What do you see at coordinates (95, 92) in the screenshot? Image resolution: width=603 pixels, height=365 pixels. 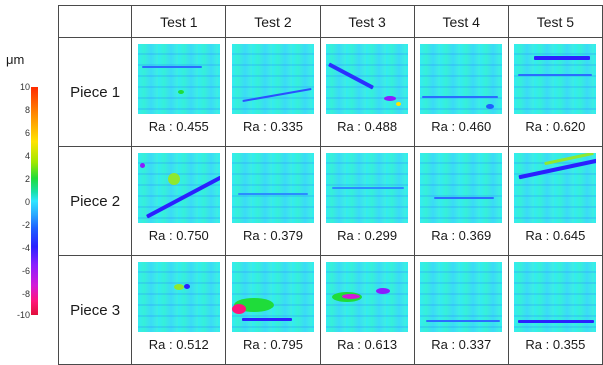 I see `row-label: Piece 1` at bounding box center [95, 92].